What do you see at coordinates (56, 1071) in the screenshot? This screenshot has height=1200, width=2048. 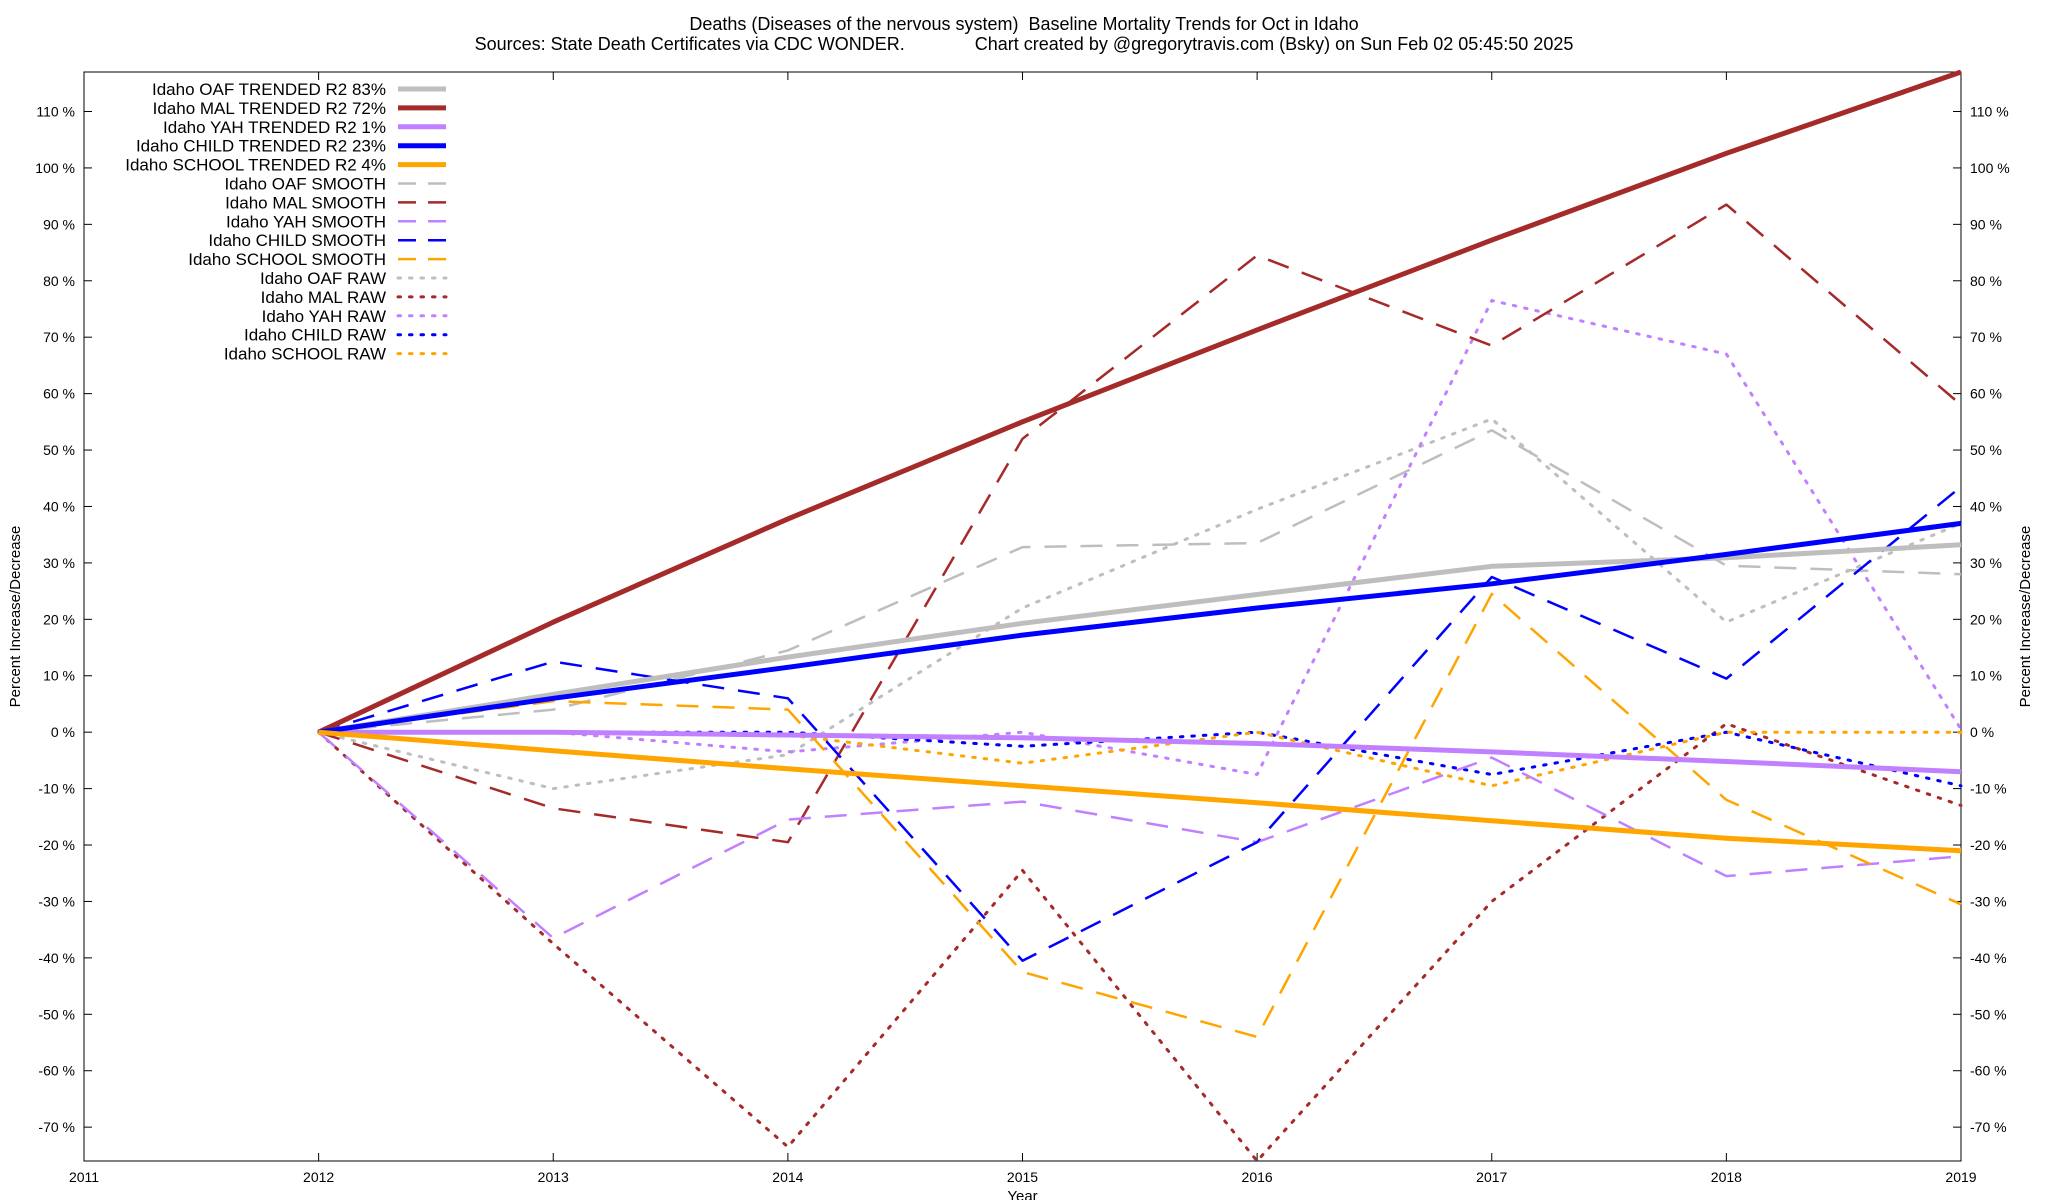 I see `y-tick-label: -60 %` at bounding box center [56, 1071].